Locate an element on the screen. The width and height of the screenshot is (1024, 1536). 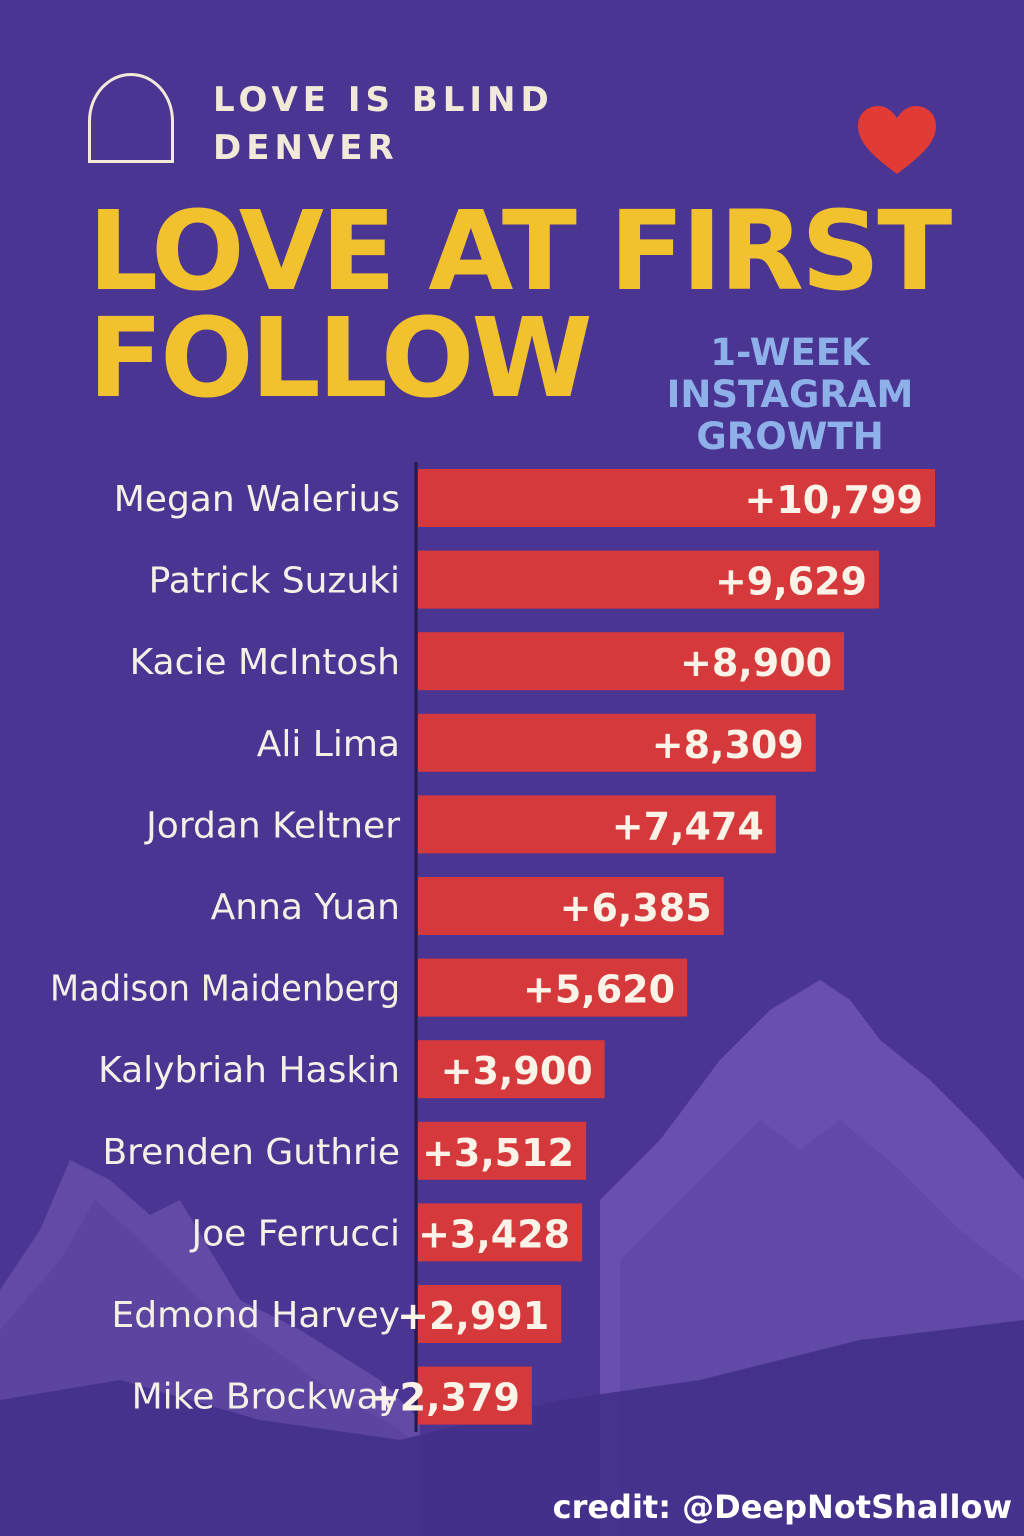
category-label-7: Madison Maidenberg is located at coordinates (225, 989).